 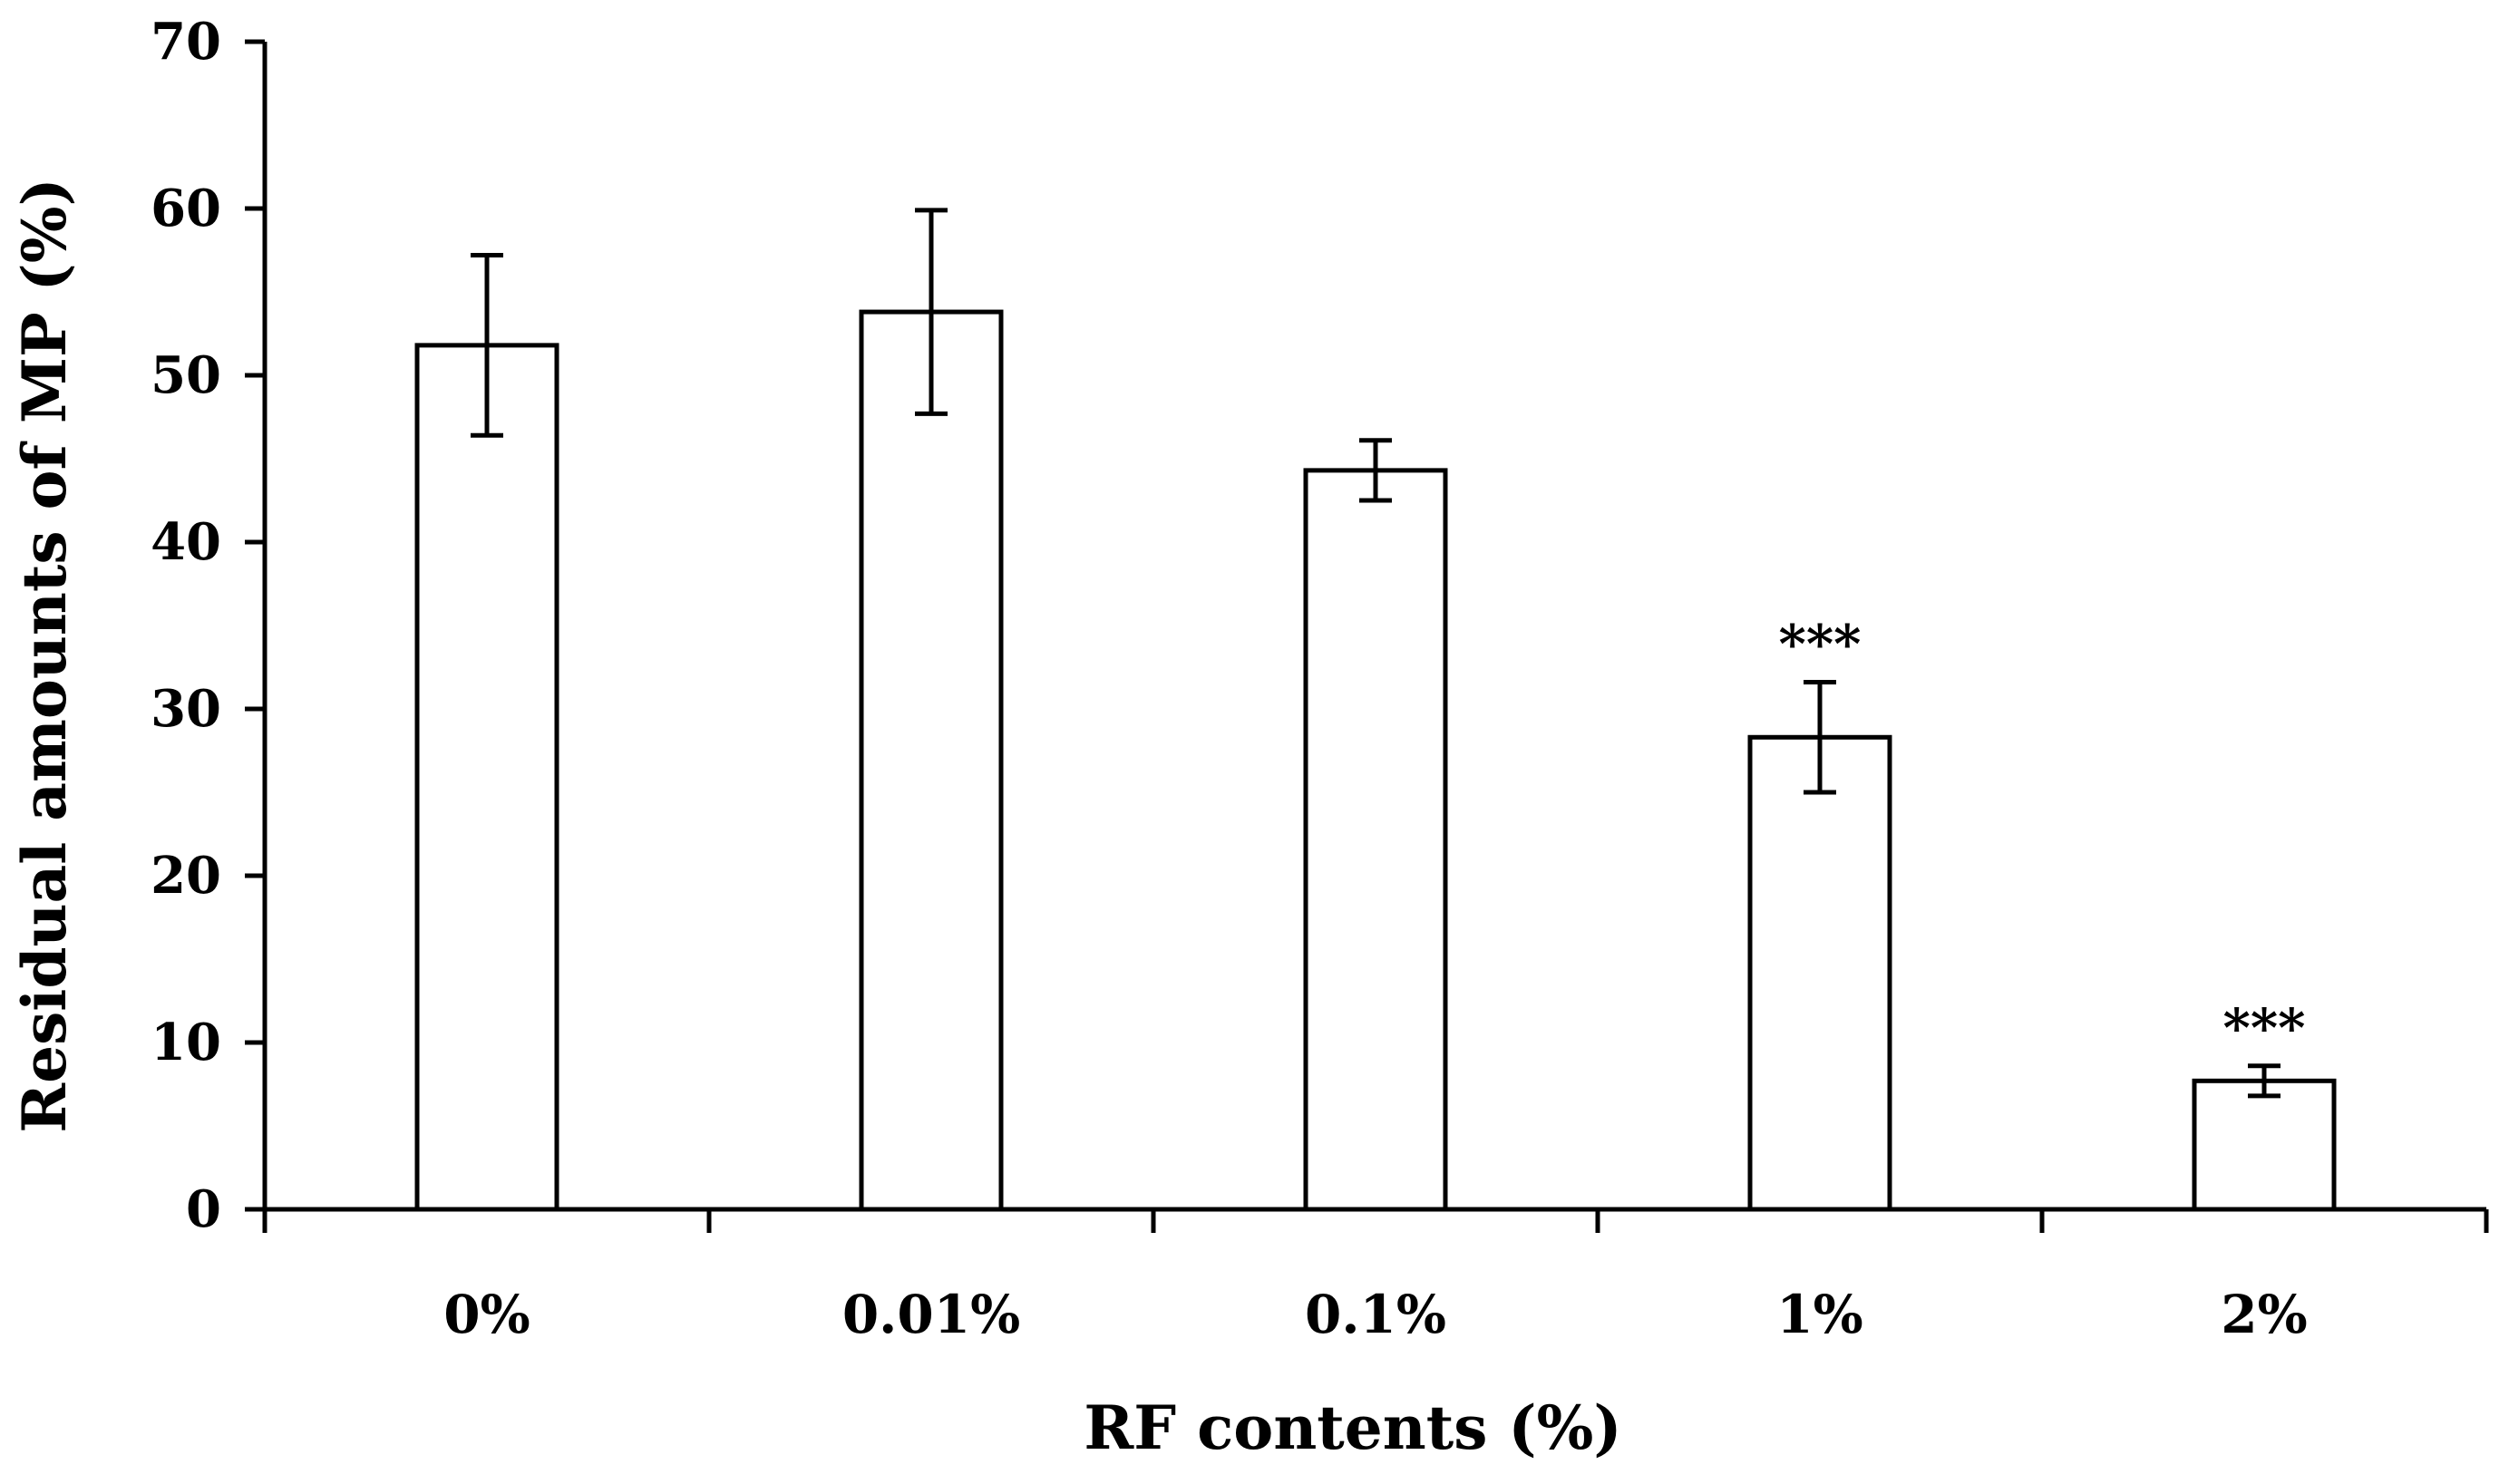 I want to click on y-tick-label: 40, so click(x=186, y=542).